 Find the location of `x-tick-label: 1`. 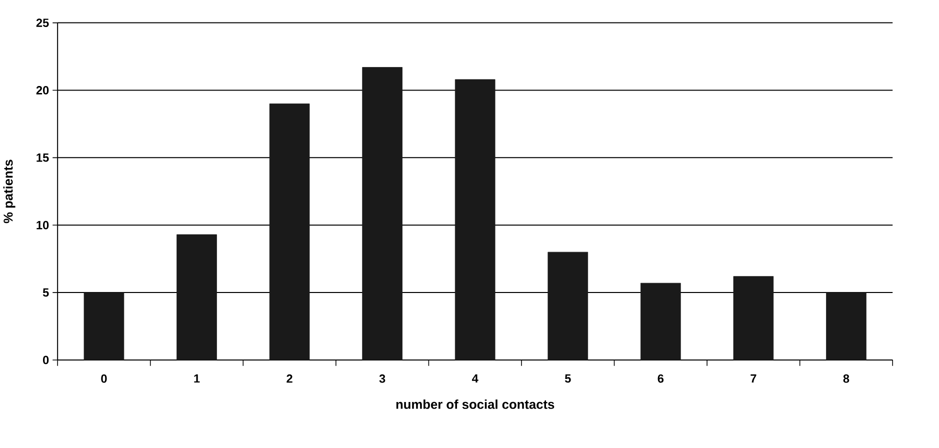

x-tick-label: 1 is located at coordinates (197, 378).